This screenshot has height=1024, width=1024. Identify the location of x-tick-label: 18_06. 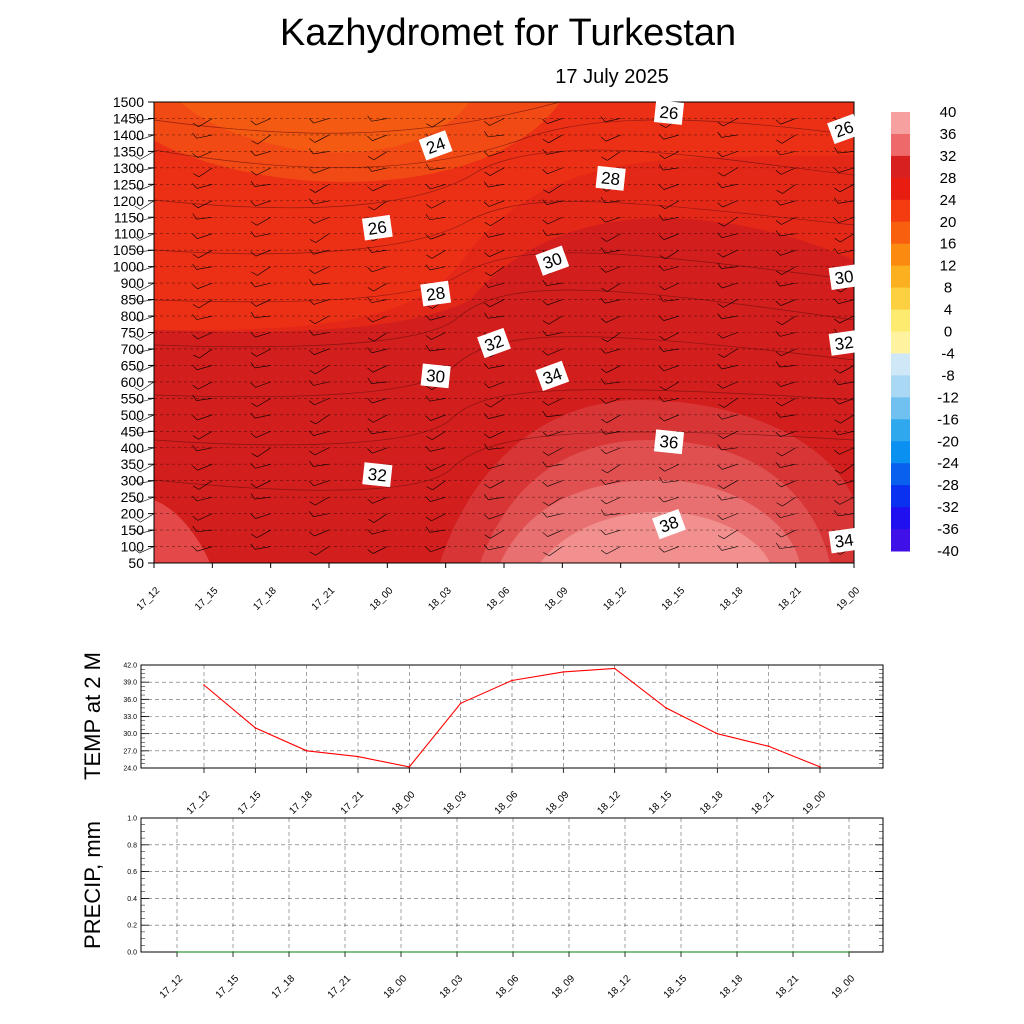
(508, 987).